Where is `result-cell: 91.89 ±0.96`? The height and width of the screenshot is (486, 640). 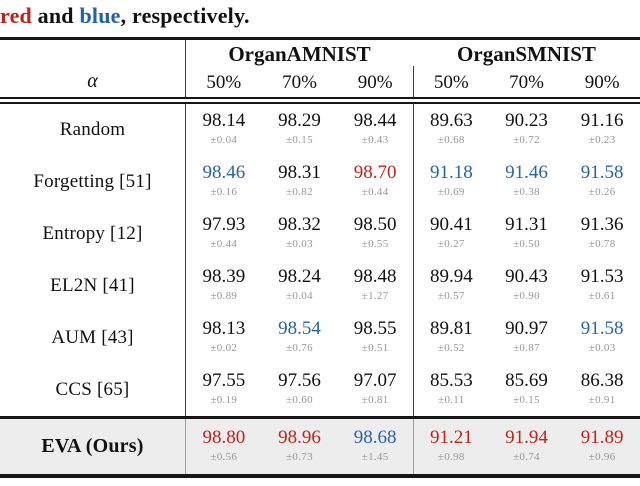
result-cell: 91.89 ±0.96 is located at coordinates (602, 446).